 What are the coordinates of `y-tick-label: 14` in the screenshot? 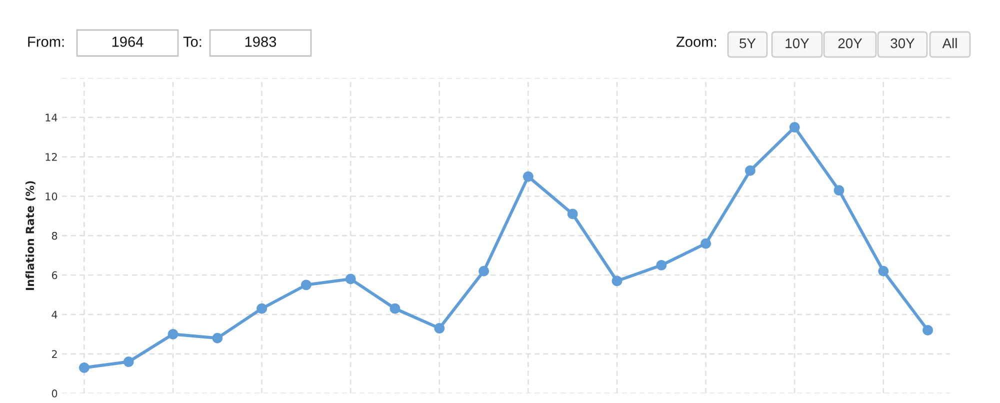 It's located at (52, 118).